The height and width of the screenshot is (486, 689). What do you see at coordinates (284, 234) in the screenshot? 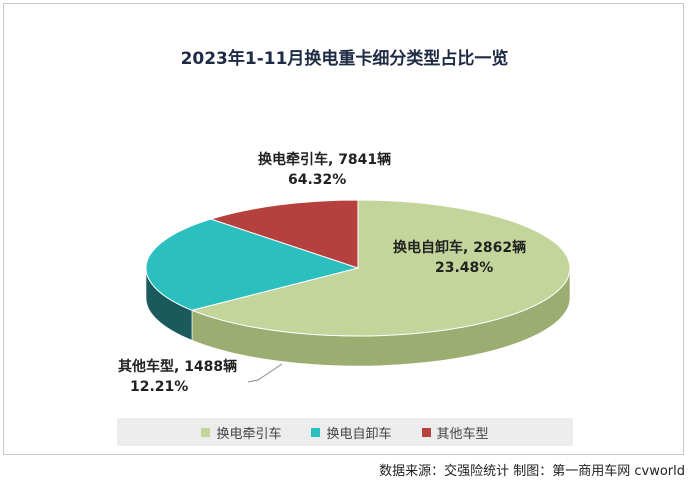
I see `pie-slice-other` at bounding box center [284, 234].